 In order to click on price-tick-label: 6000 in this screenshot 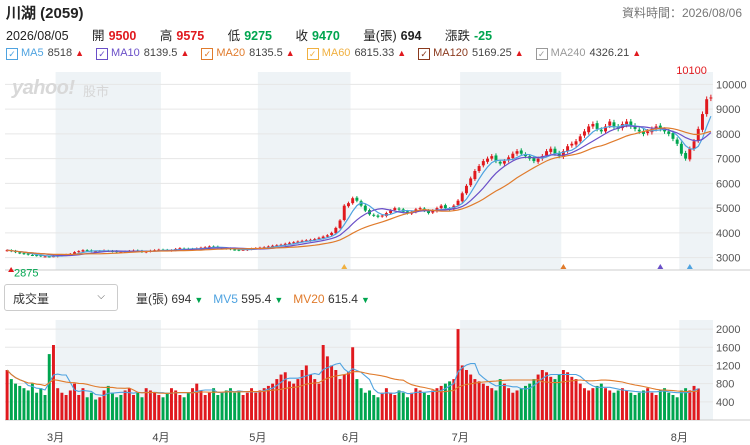, I will do `click(728, 184)`.